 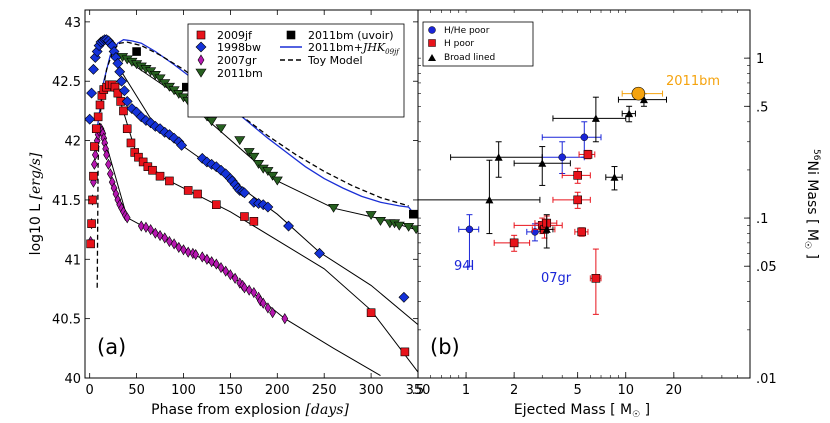 What do you see at coordinates (237, 60) in the screenshot?
I see `legend-a-label-2007gr: 2007gr` at bounding box center [237, 60].